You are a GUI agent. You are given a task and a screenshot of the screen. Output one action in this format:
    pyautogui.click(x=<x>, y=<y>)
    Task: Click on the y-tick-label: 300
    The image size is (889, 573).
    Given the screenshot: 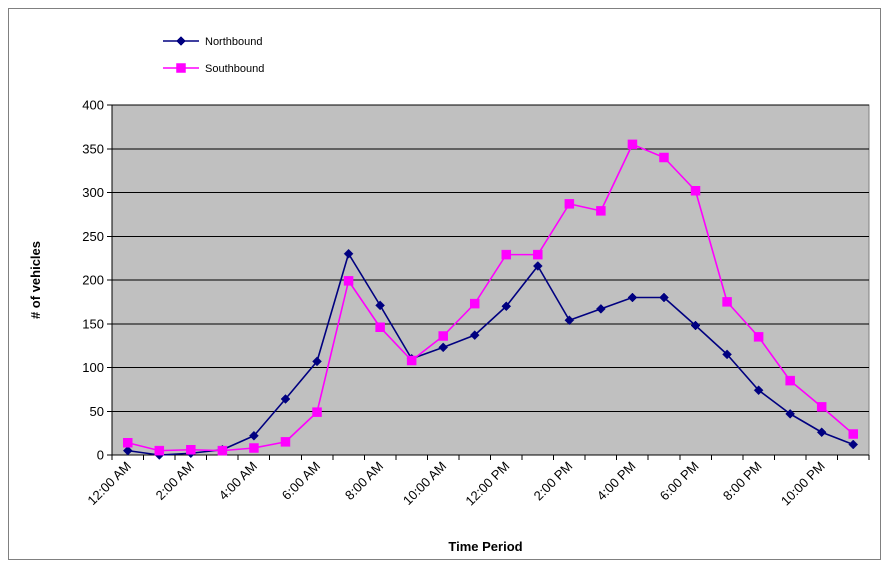 What is the action you would take?
    pyautogui.click(x=93, y=192)
    